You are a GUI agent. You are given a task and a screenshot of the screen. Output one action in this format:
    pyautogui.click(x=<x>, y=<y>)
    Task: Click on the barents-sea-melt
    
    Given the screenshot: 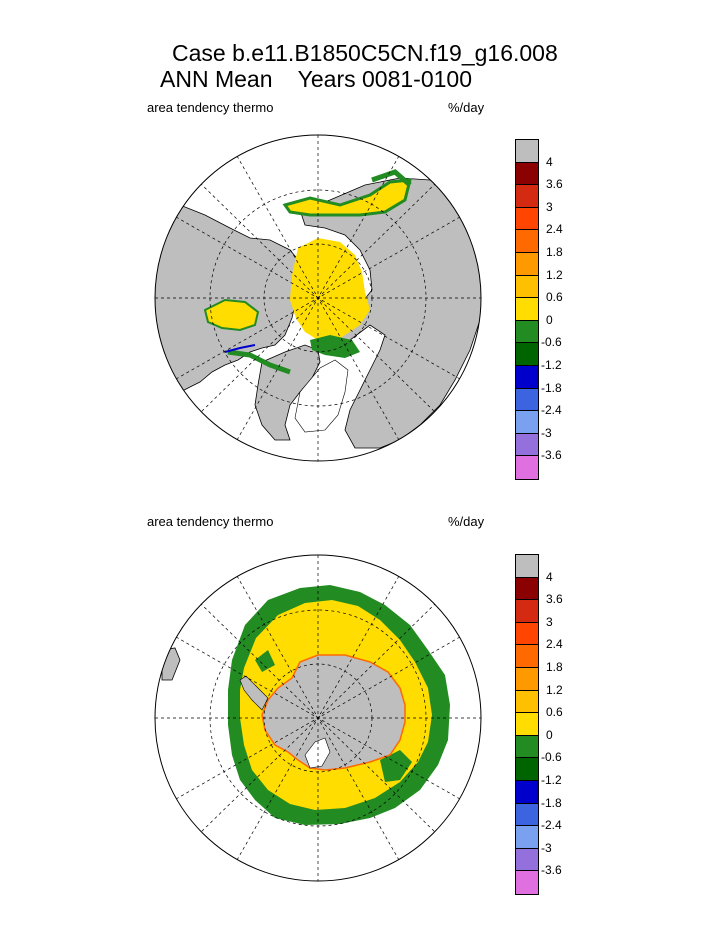 What is the action you would take?
    pyautogui.click(x=335, y=346)
    